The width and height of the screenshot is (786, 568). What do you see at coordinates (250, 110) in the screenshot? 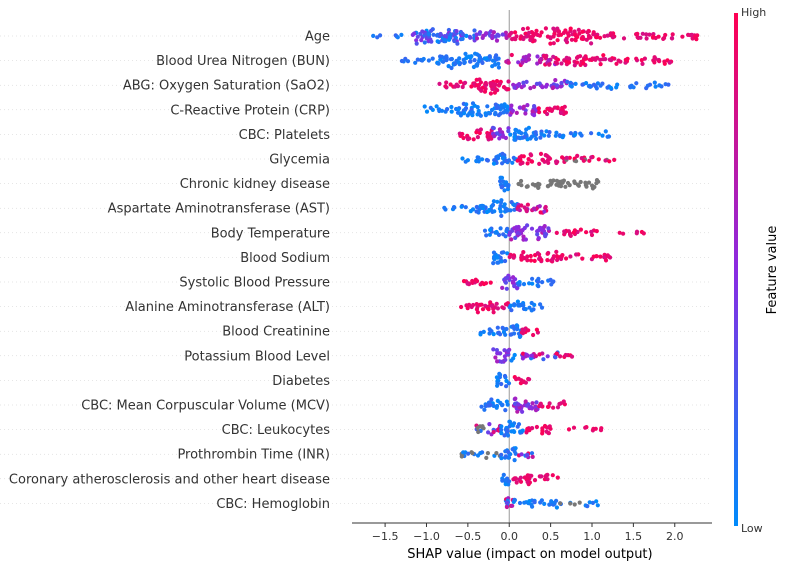
I see `feature-label: C-Reactive Protein (CRP)` at bounding box center [250, 110].